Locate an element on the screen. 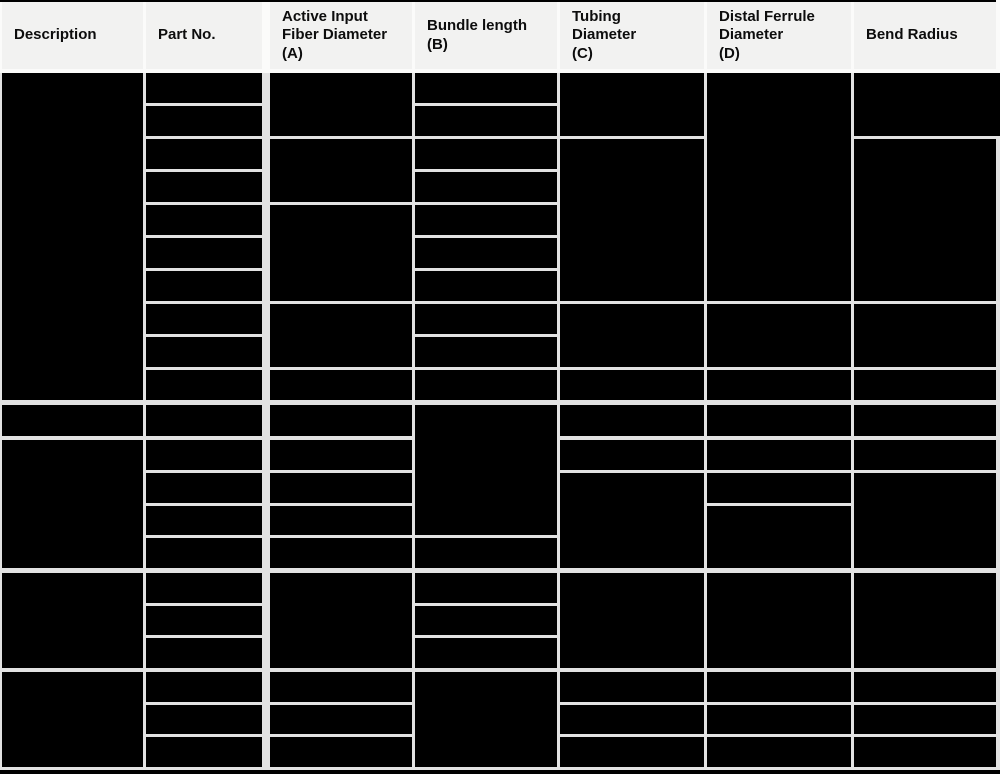  column-header-active-input-fiber-diameter: Active Input Fiber Diameter (A) is located at coordinates (341, 34).